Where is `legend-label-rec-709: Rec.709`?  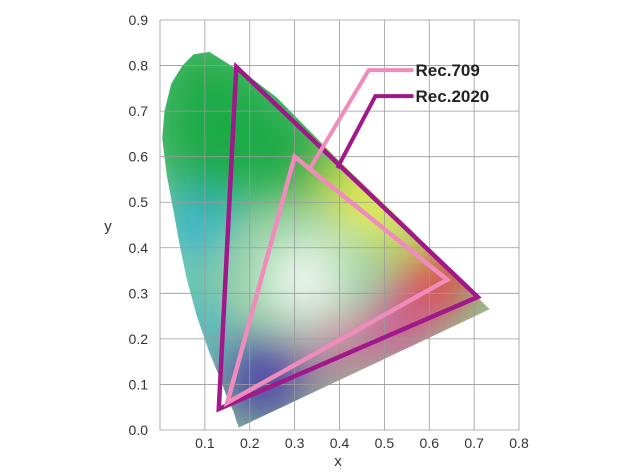 legend-label-rec-709: Rec.709 is located at coordinates (448, 70).